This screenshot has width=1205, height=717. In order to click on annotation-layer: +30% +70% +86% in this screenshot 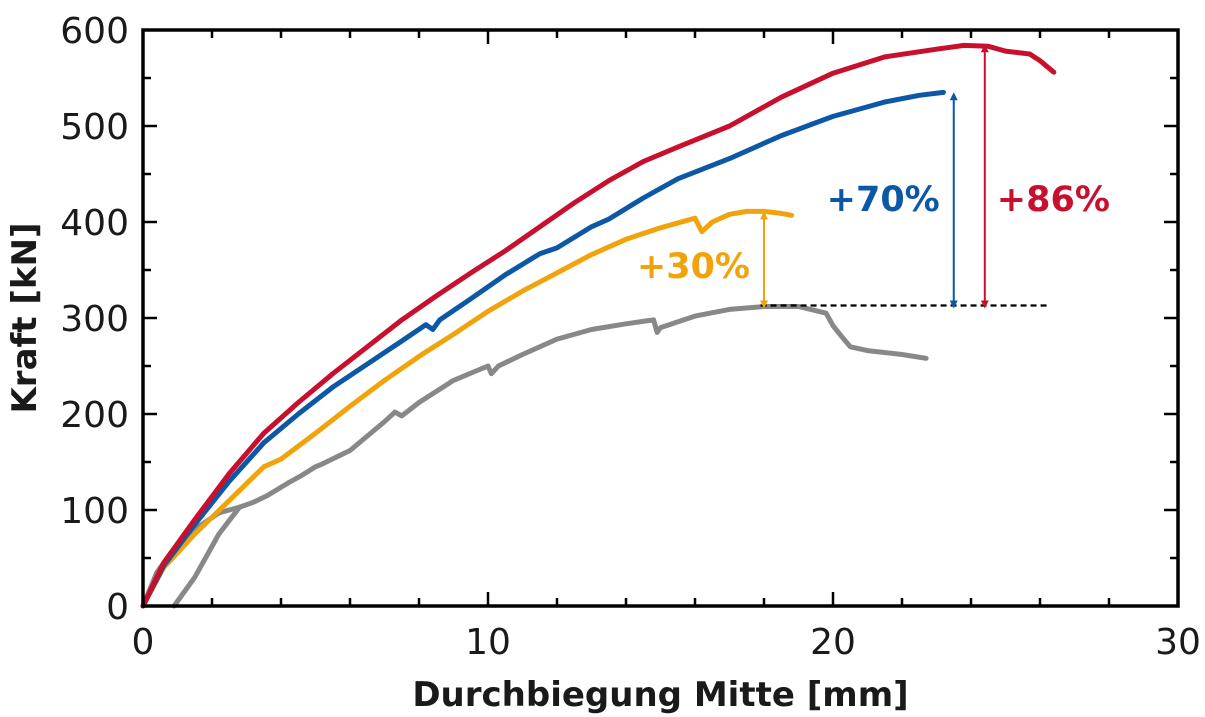, I will do `click(873, 176)`.